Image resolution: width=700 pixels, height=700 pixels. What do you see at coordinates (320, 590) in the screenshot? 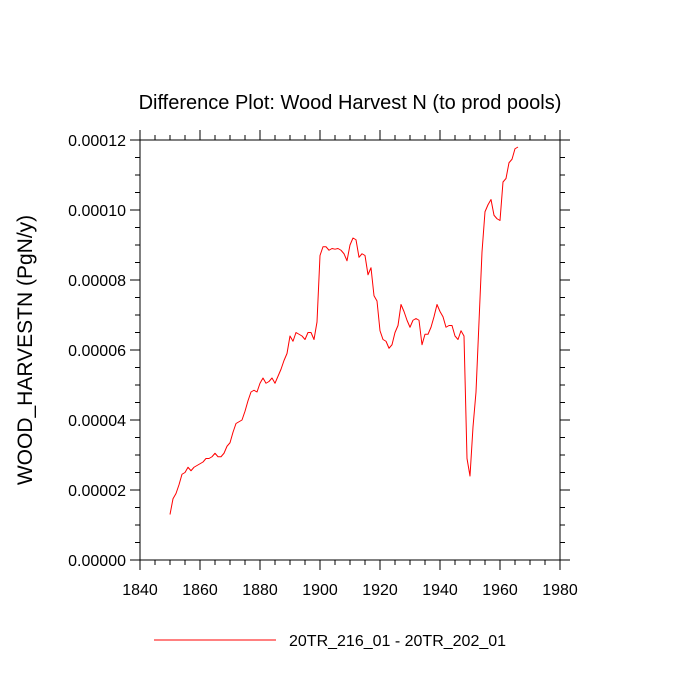
I see `x-tick-label: 1900` at bounding box center [320, 590].